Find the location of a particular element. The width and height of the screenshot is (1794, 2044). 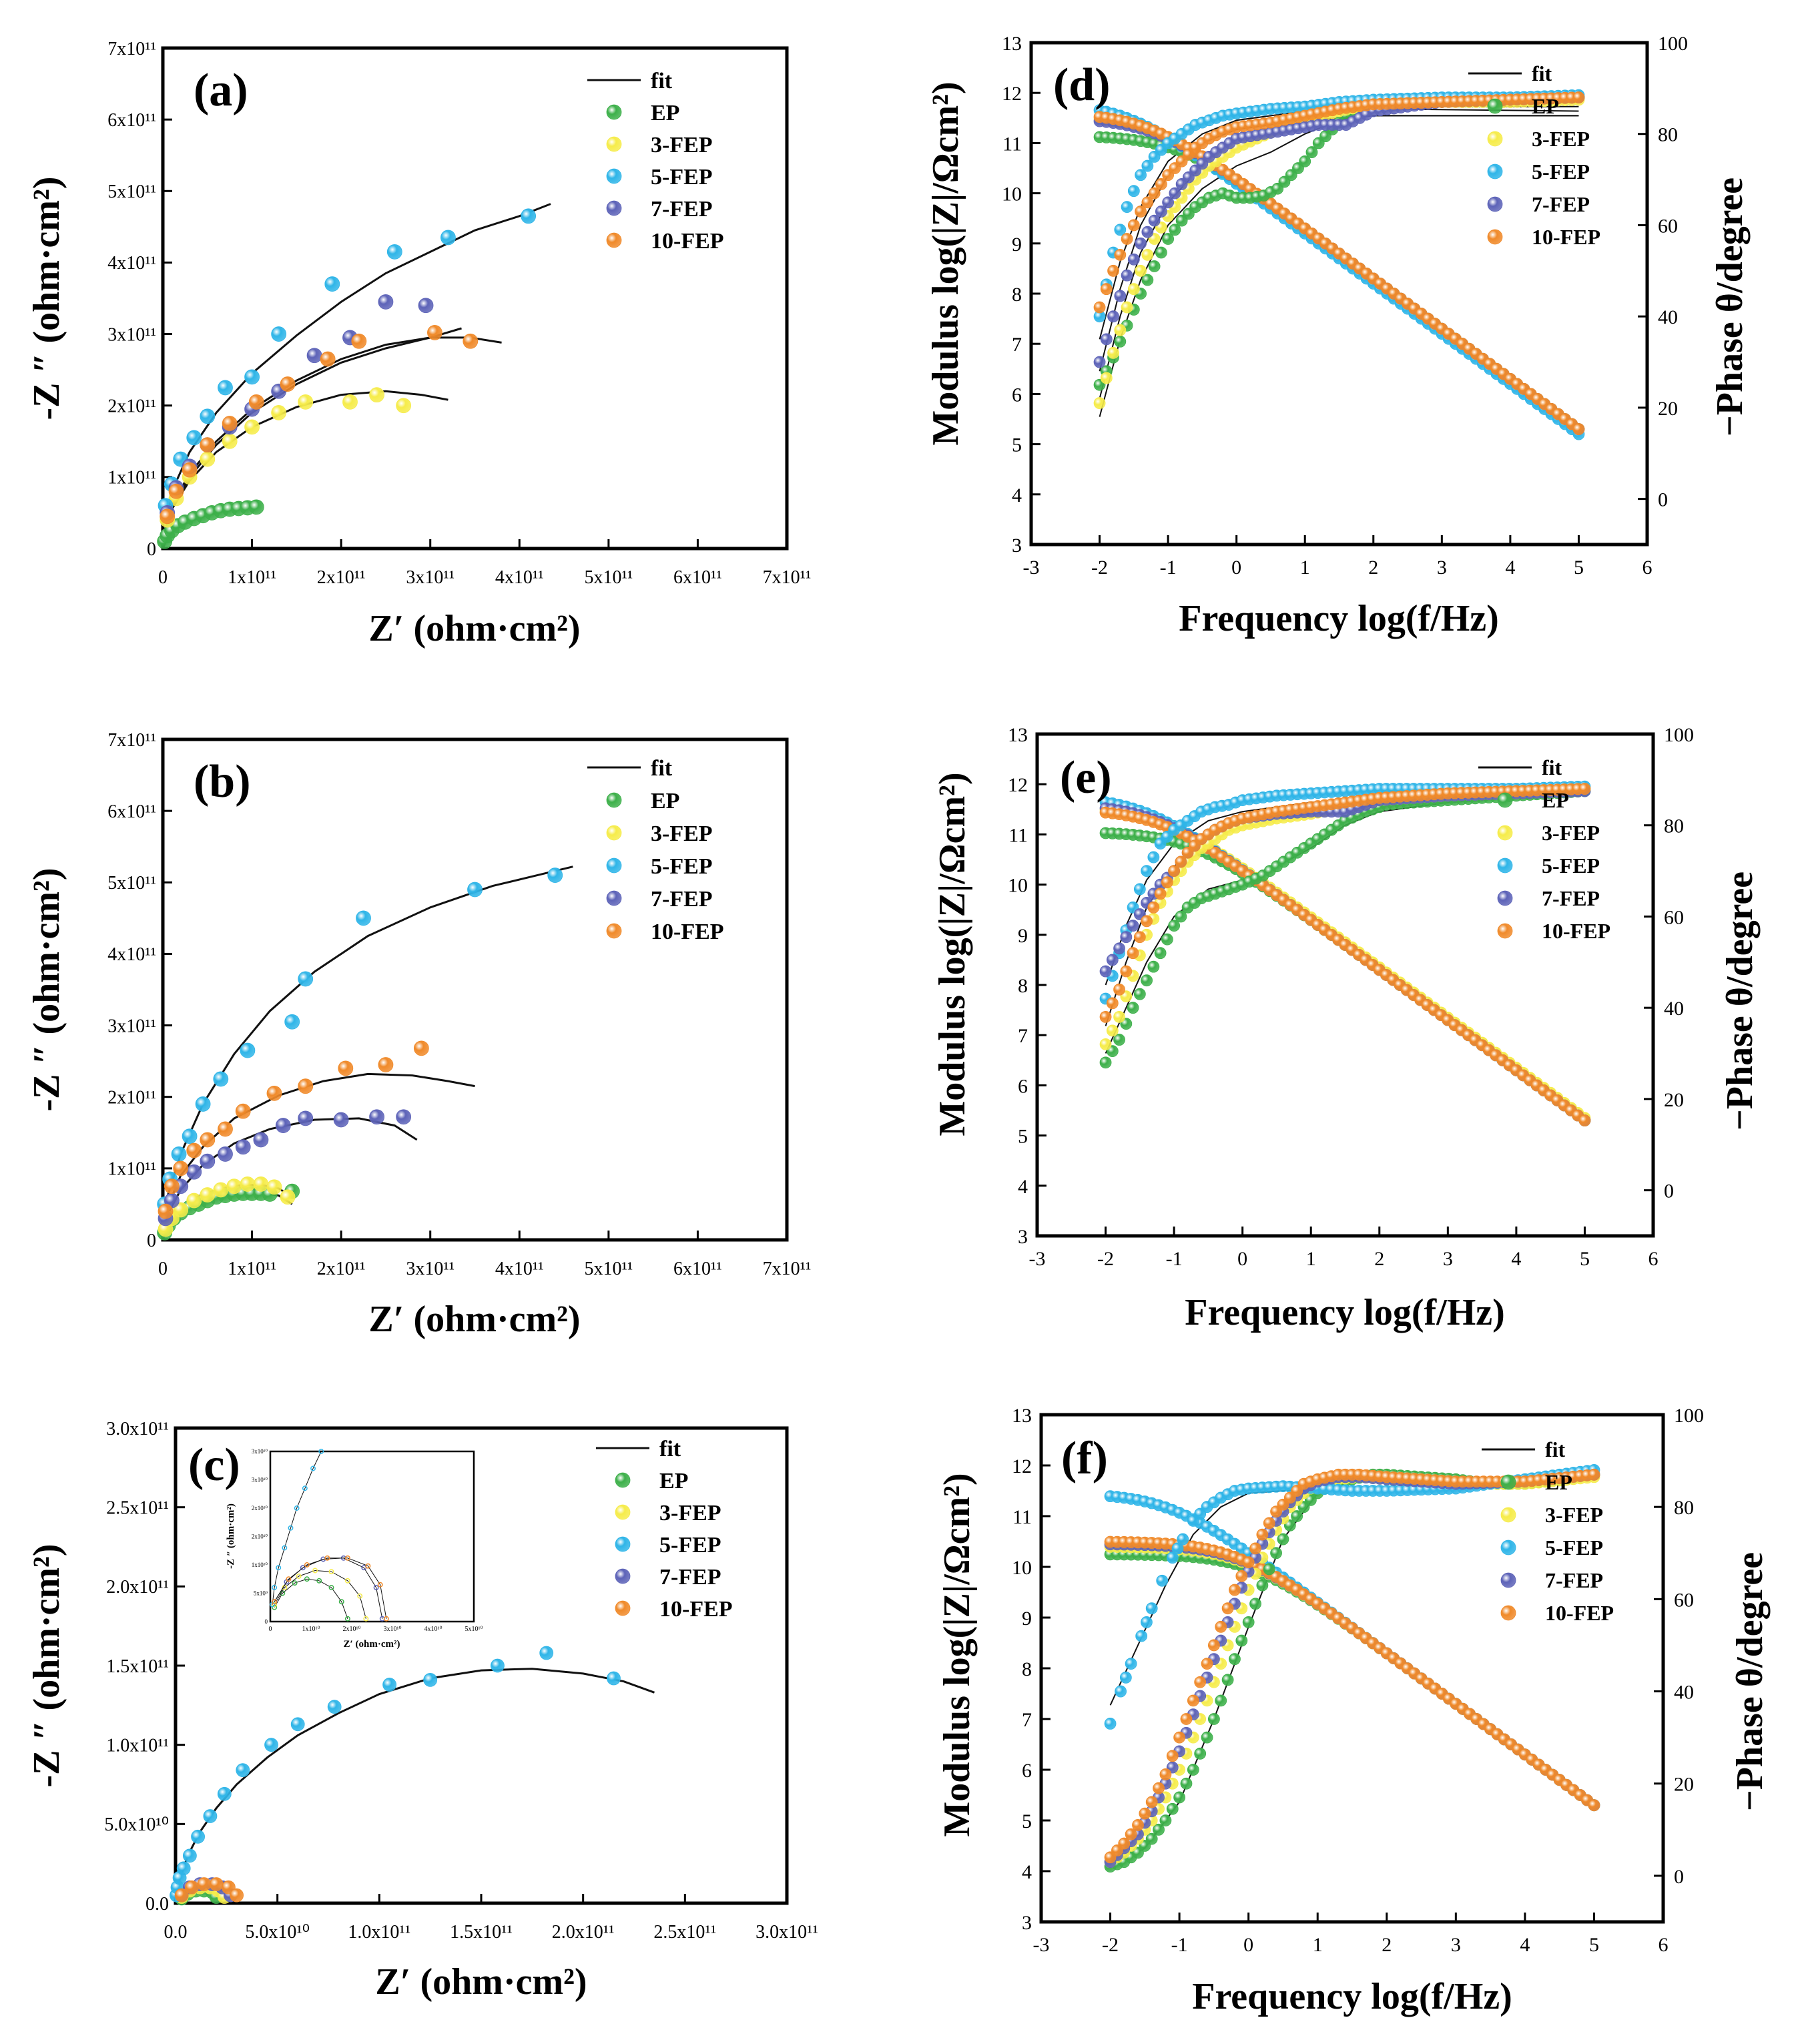

inset-data-points is located at coordinates (329, 1535).